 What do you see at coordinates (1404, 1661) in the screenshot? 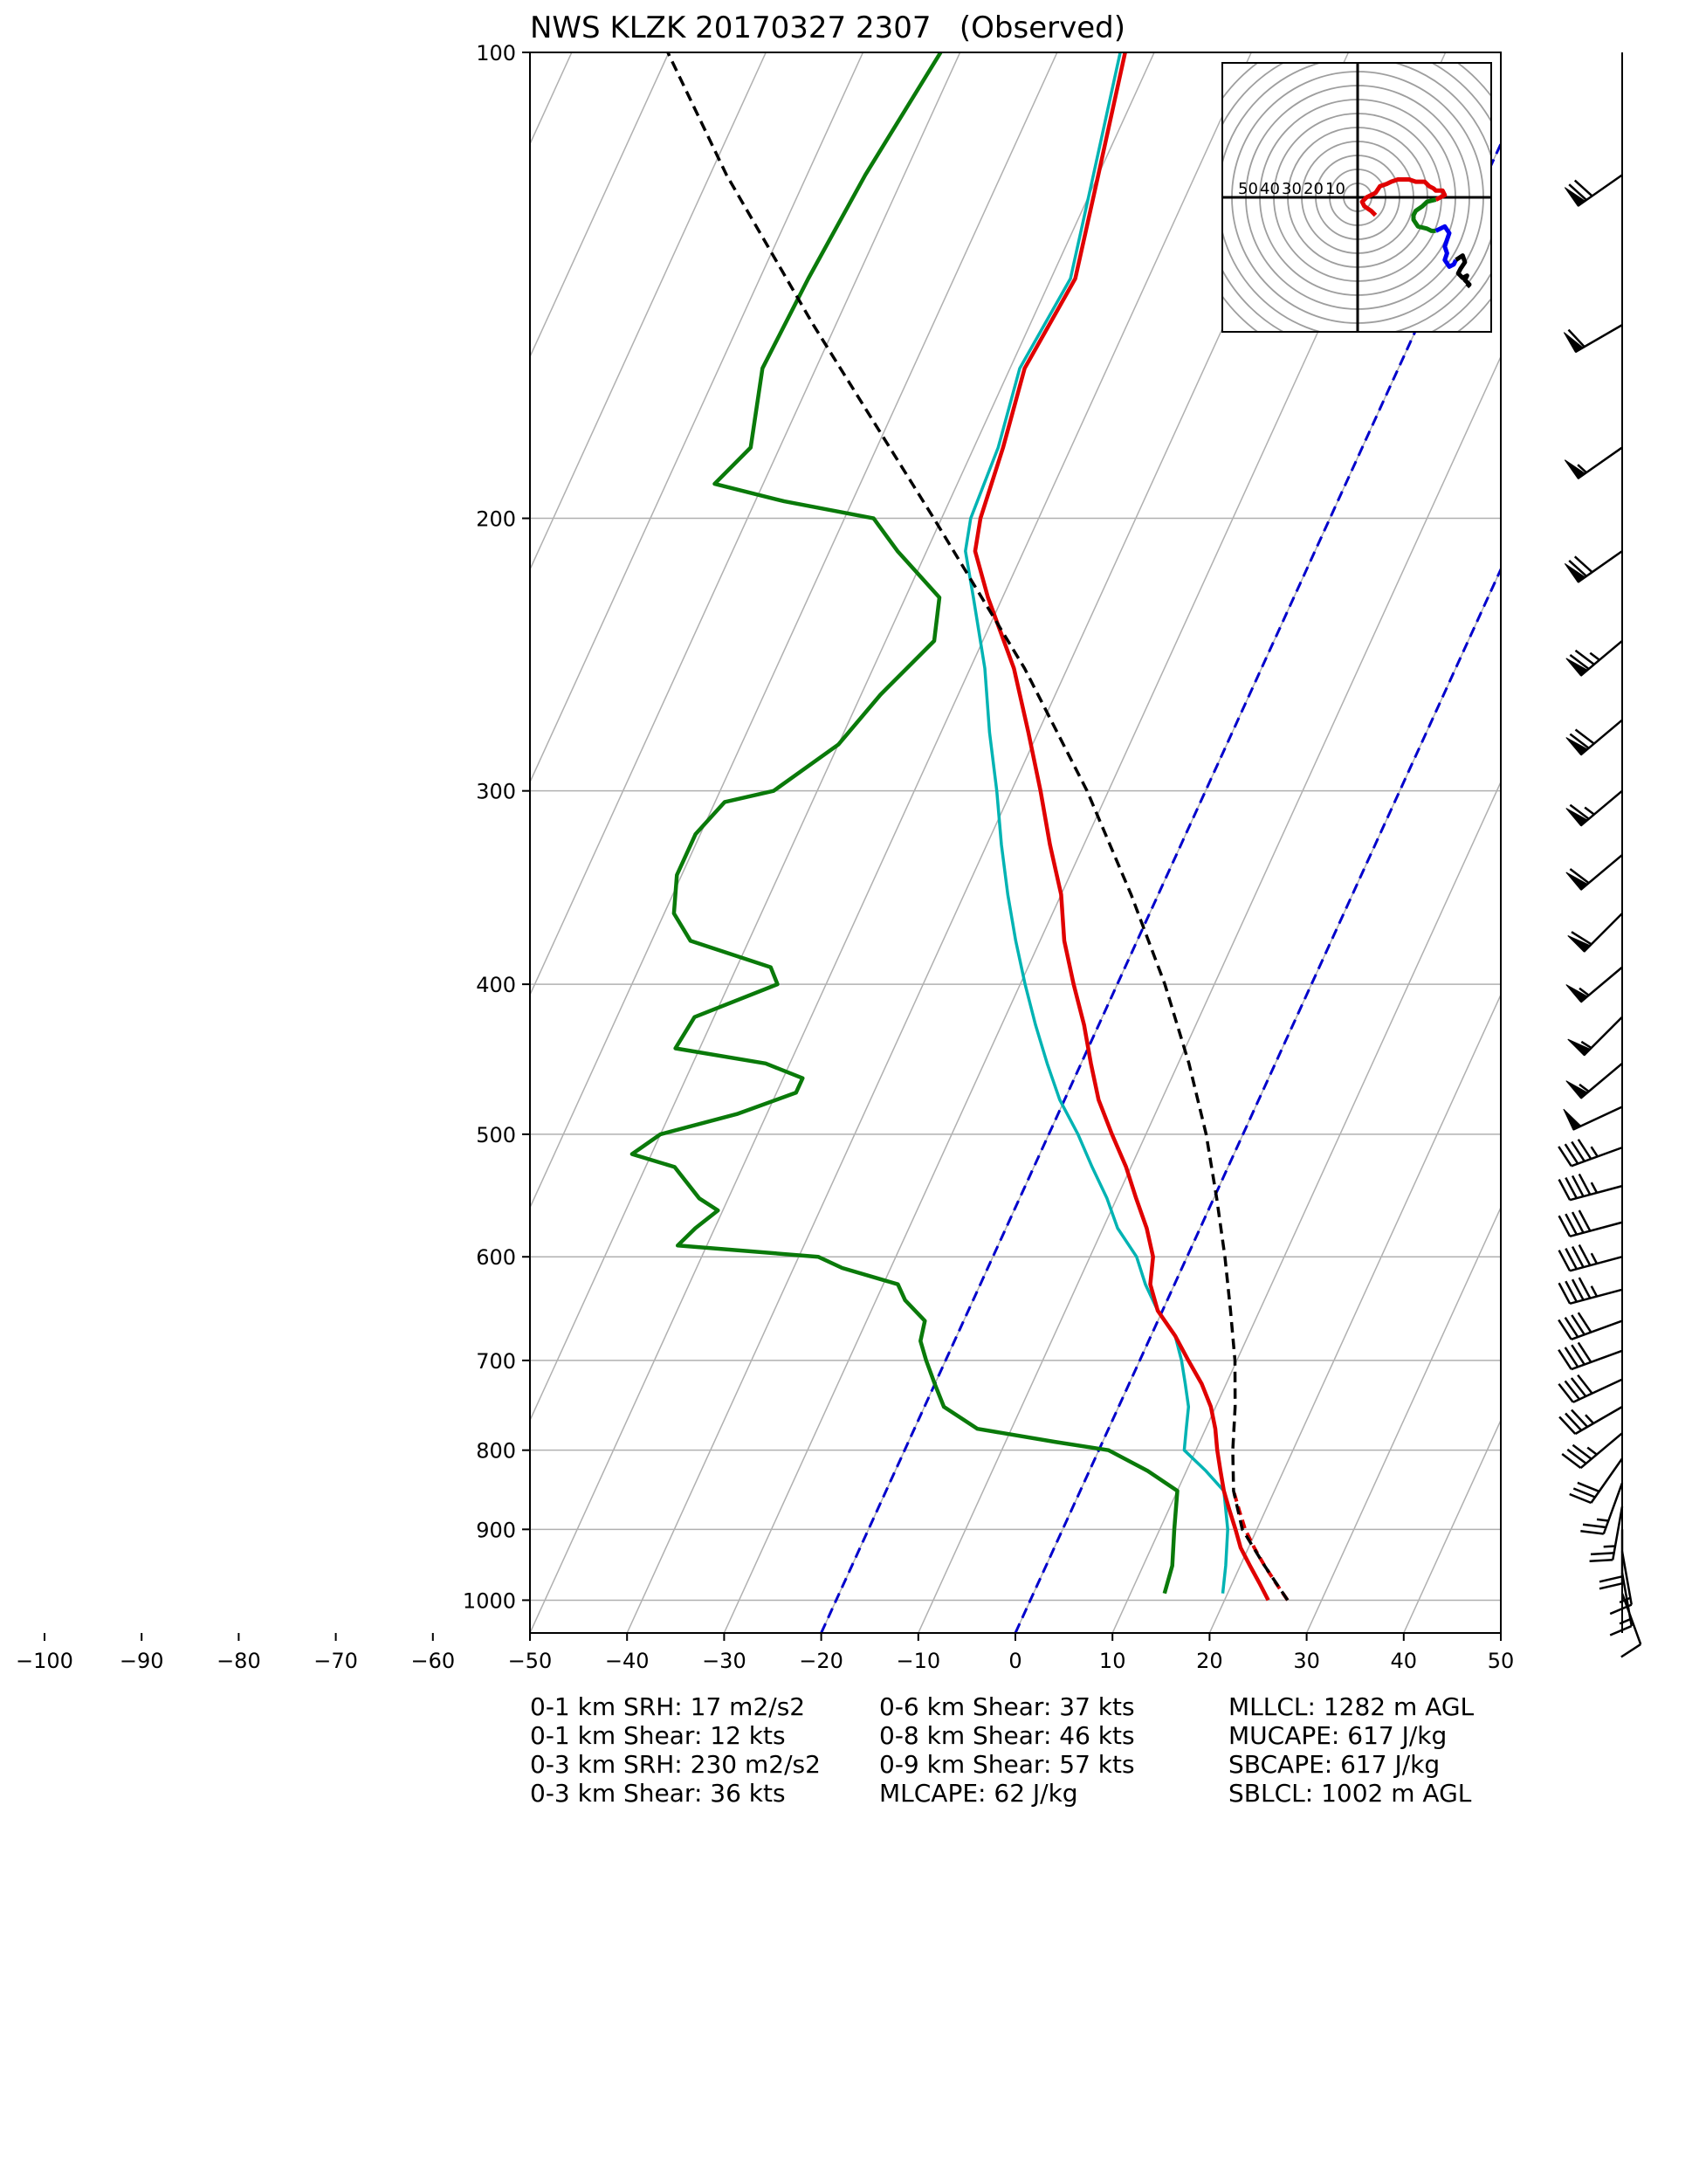
I see `x-tick-label: 40` at bounding box center [1404, 1661].